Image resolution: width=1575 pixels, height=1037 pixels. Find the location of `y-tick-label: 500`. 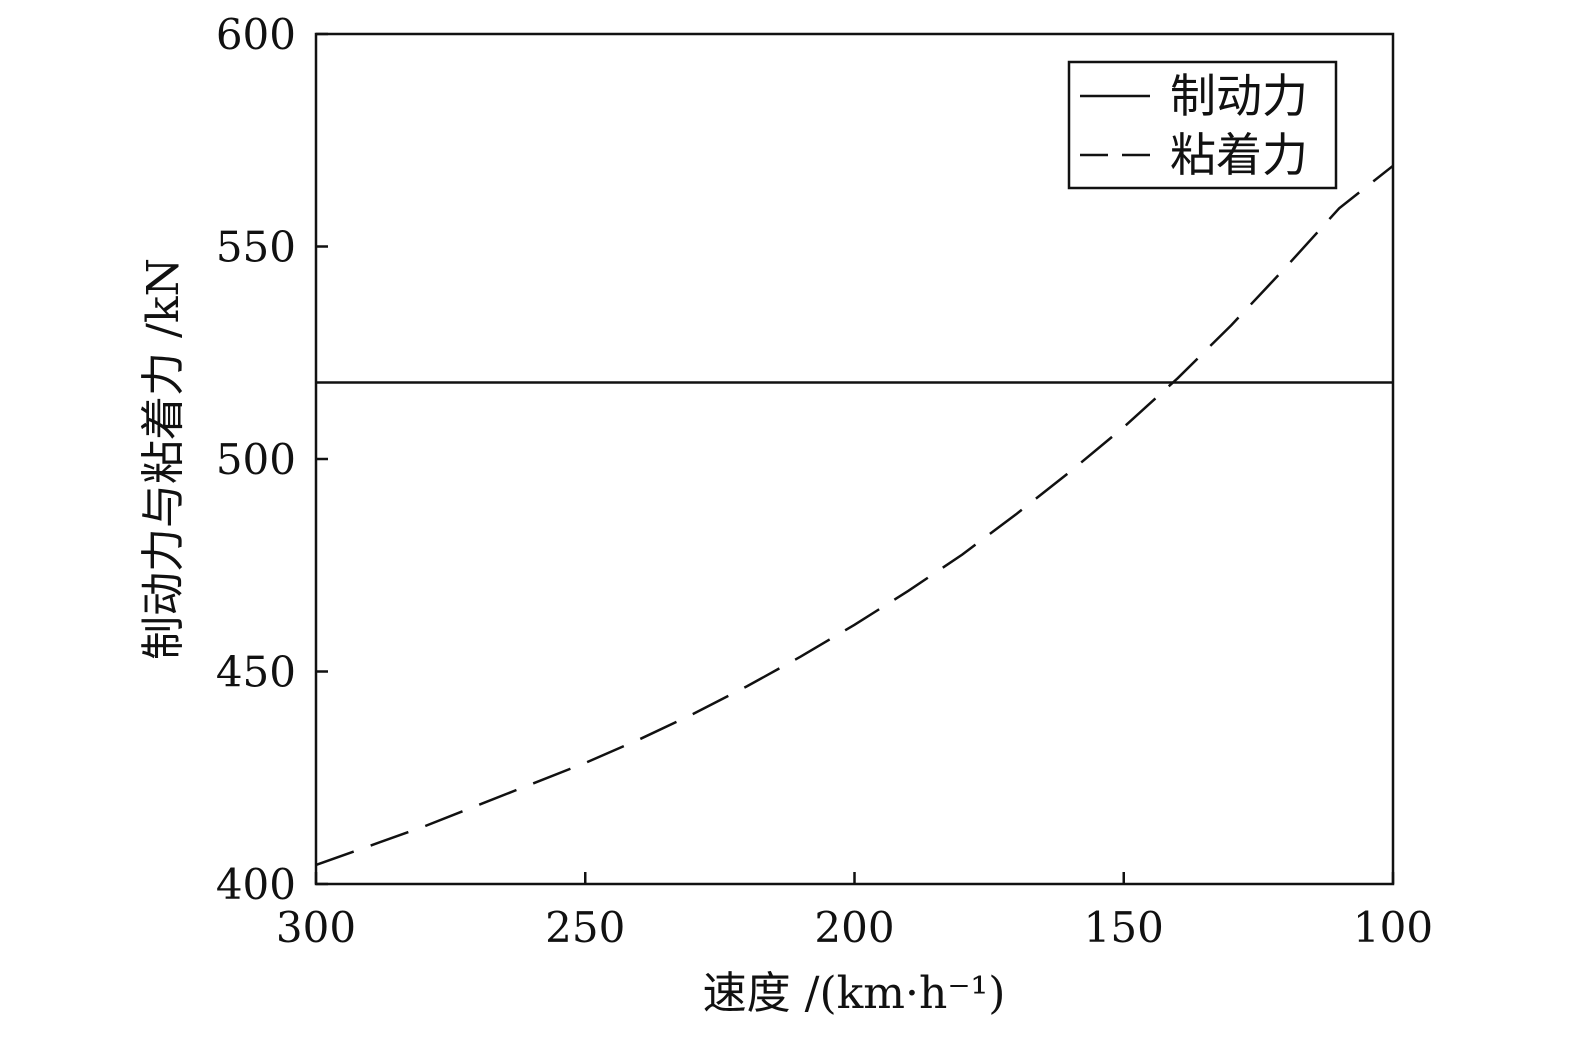

y-tick-label: 500 is located at coordinates (256, 459).